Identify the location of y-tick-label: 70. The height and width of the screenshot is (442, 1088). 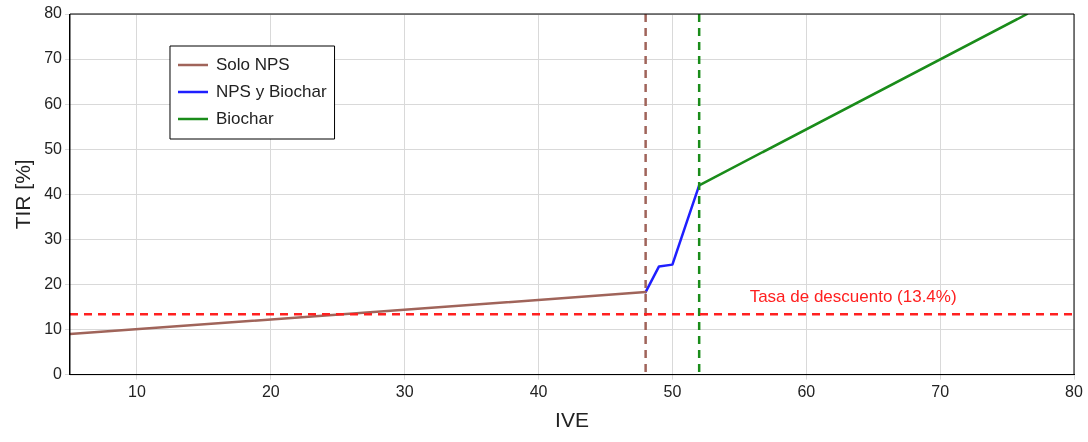
(53, 58).